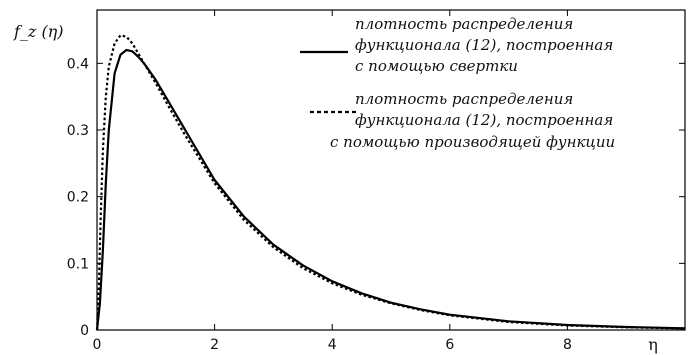 The image size is (697, 355). What do you see at coordinates (472, 142) in the screenshot?
I see `legend-entry-generating-function-text: с помощью производящей функции` at bounding box center [472, 142].